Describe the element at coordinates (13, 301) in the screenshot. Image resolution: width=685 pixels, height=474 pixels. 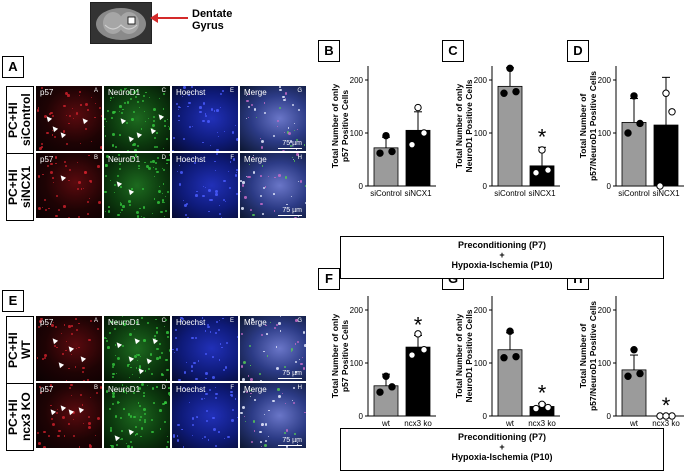
I see `panel-letter-e: E` at that location.